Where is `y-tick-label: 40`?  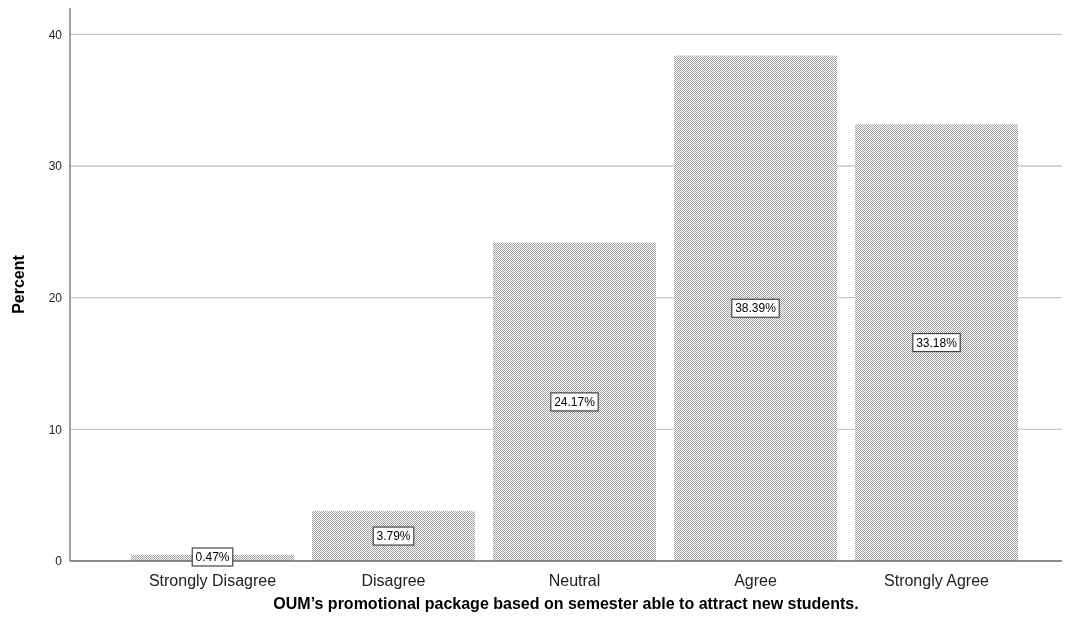 y-tick-label: 40 is located at coordinates (55, 34).